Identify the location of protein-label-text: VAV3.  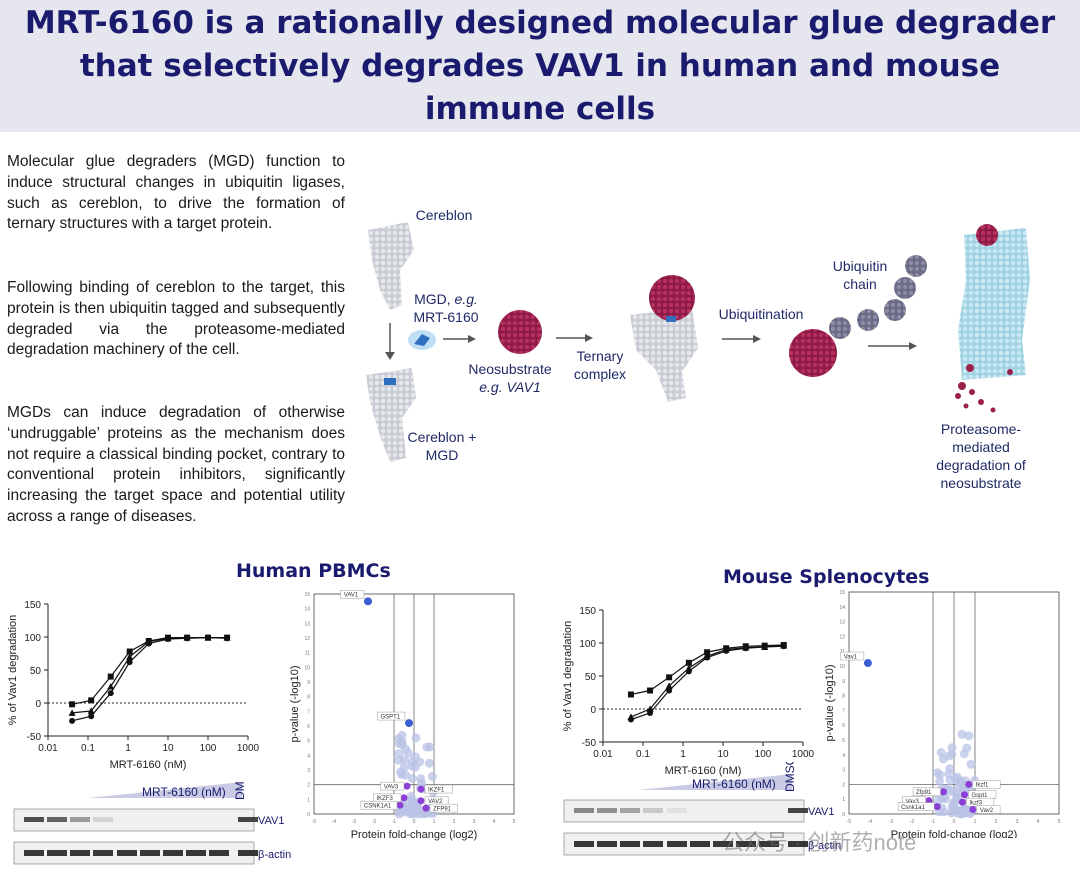
(391, 787).